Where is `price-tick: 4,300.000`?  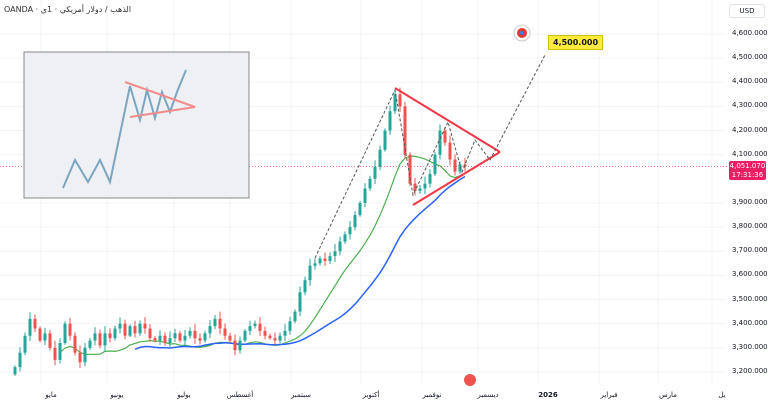 price-tick: 4,300.000 is located at coordinates (750, 105).